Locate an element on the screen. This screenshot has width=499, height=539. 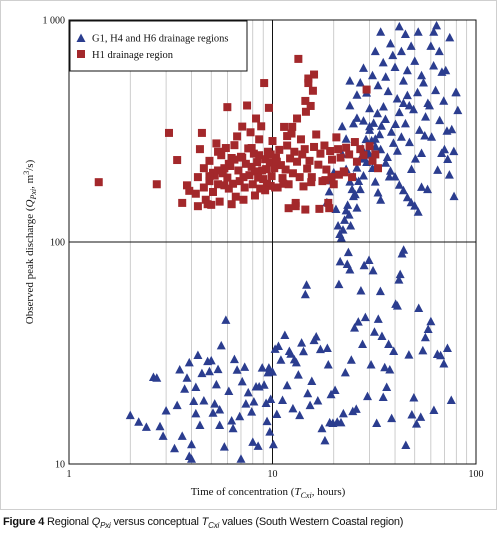
y-tick-label: 10 is located at coordinates (60, 465).